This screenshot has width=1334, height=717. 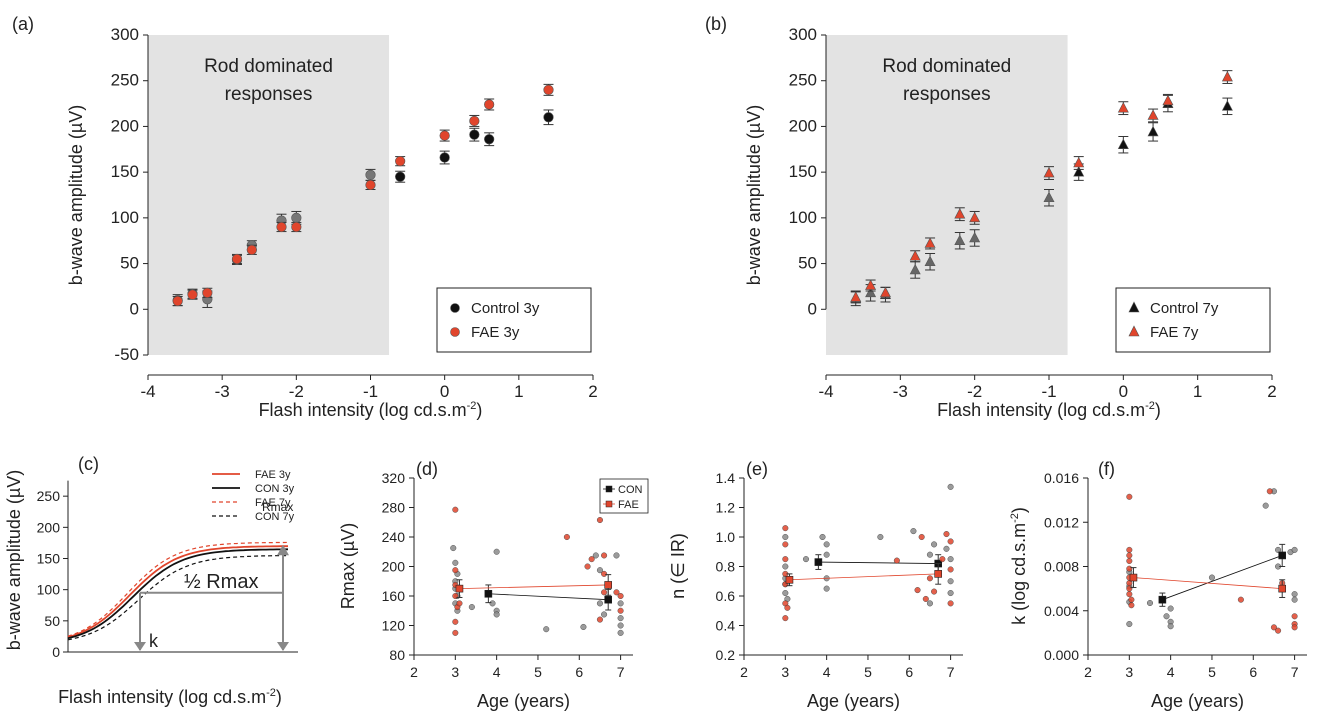 What do you see at coordinates (825, 391) in the screenshot?
I see `x-tick-label: -4` at bounding box center [825, 391].